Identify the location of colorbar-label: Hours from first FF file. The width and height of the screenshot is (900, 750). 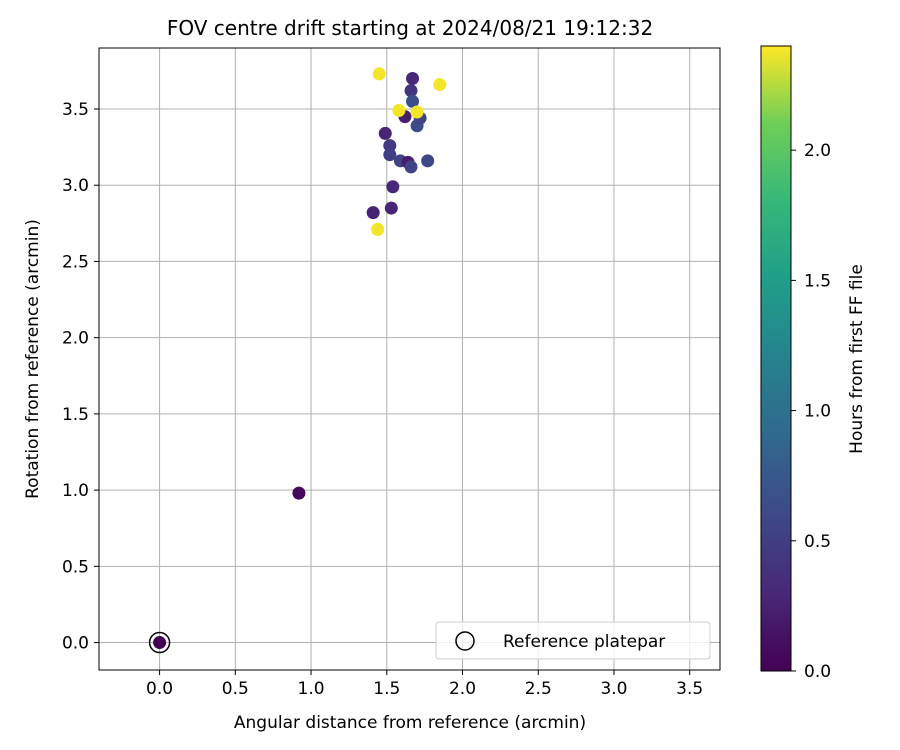
(857, 359).